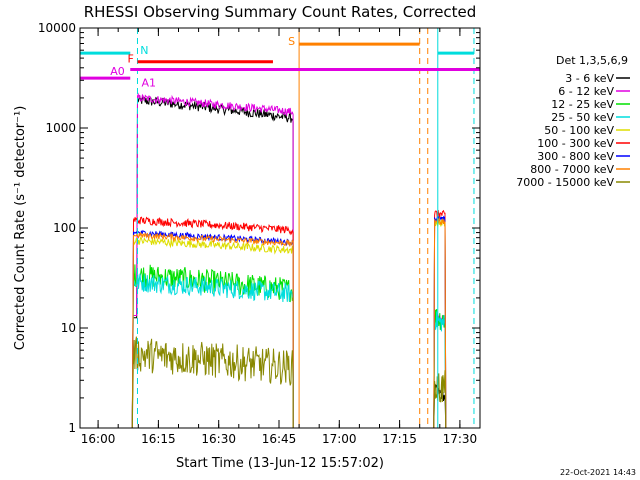 The image size is (640, 480). Describe the element at coordinates (575, 156) in the screenshot. I see `legend-label: 300 - 800 keV` at that location.